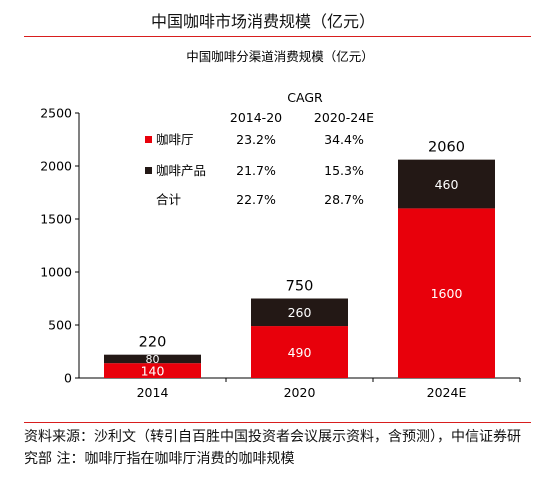 The width and height of the screenshot is (552, 480). Describe the element at coordinates (447, 392) in the screenshot. I see `x-tick-label-2024e: 2024E` at that location.